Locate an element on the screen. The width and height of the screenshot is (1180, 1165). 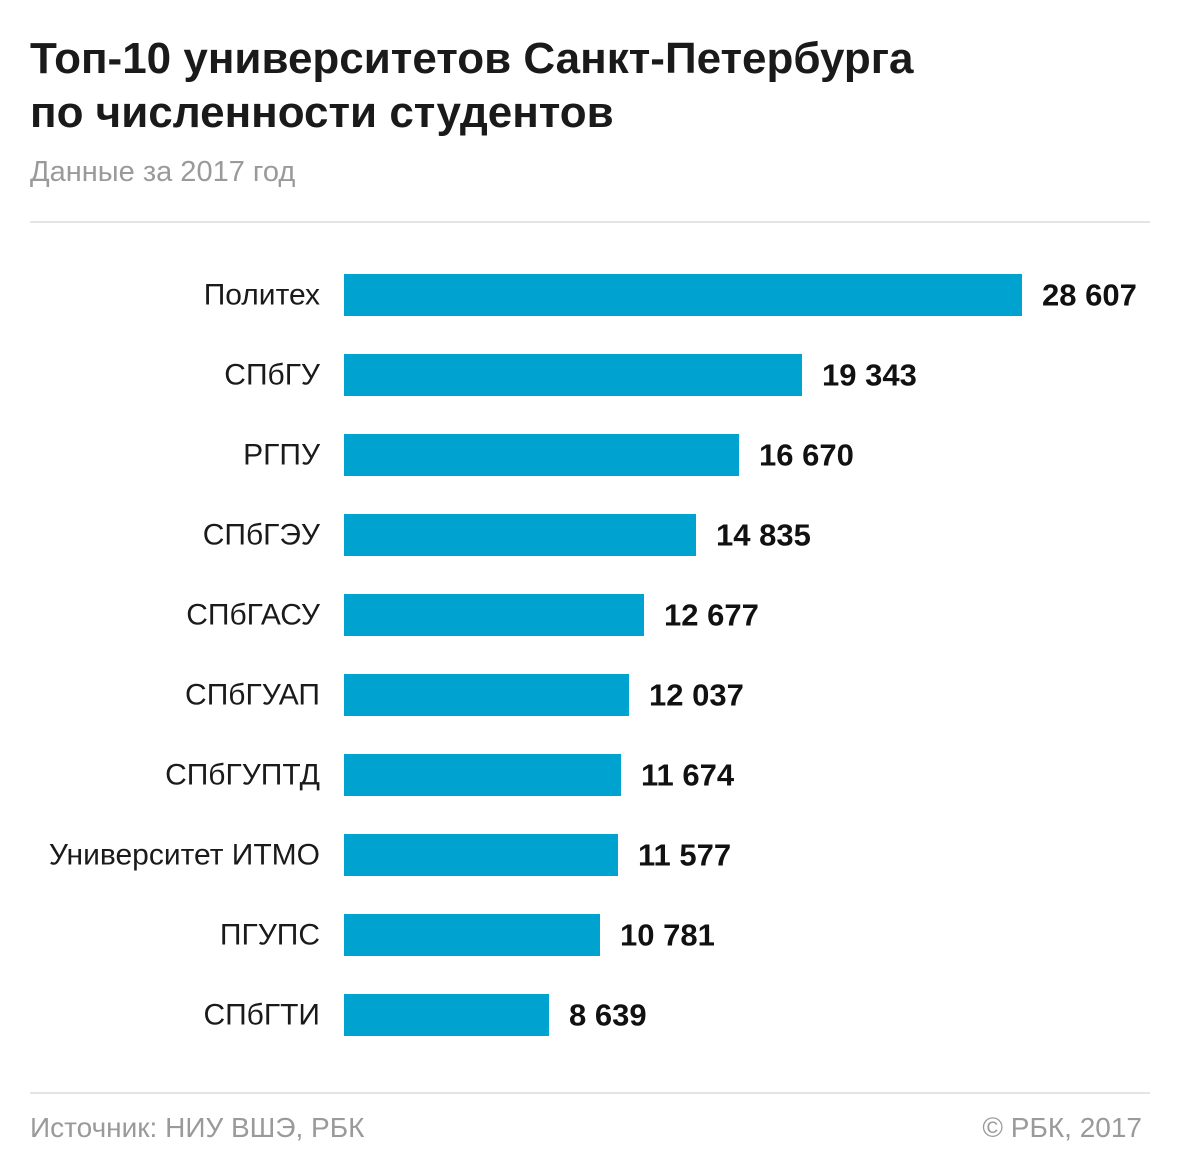
copyright-note: © РБК, 2017 is located at coordinates (1062, 1127).